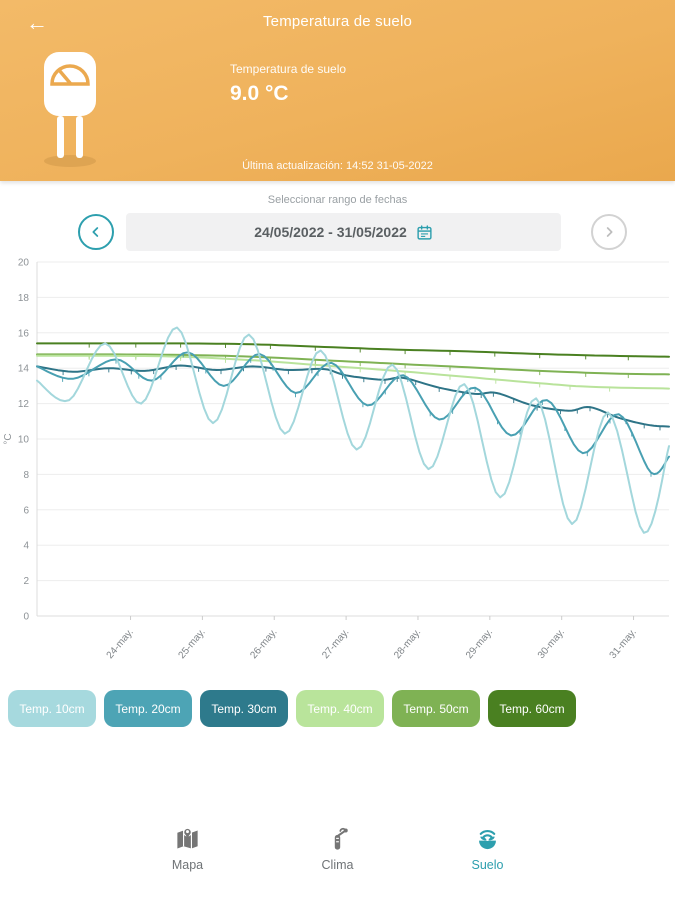 The width and height of the screenshot is (675, 900). I want to click on svg-text: 27-may., so click(335, 644).